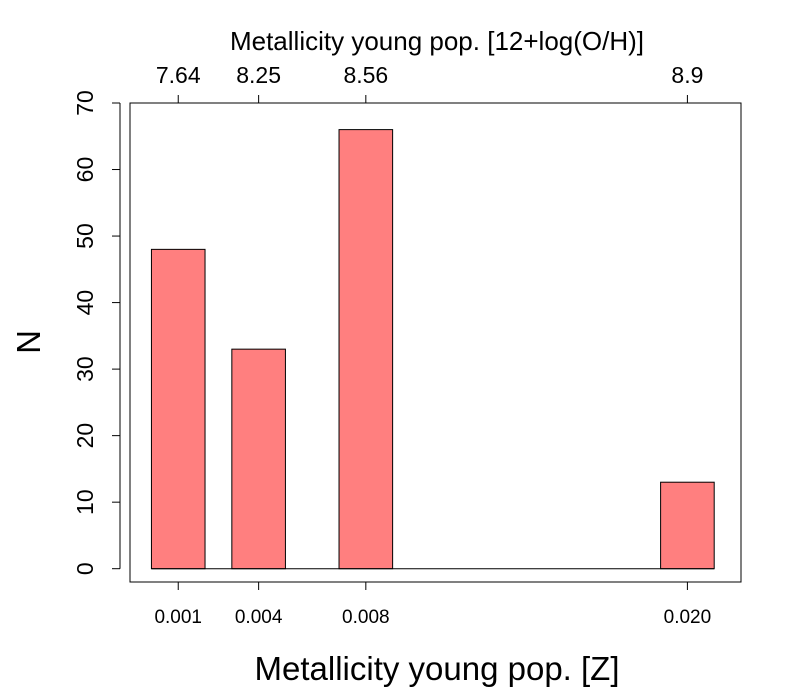 The image size is (800, 700). Describe the element at coordinates (258, 75) in the screenshot. I see `top-tick-label-8.25: 8.25` at that location.